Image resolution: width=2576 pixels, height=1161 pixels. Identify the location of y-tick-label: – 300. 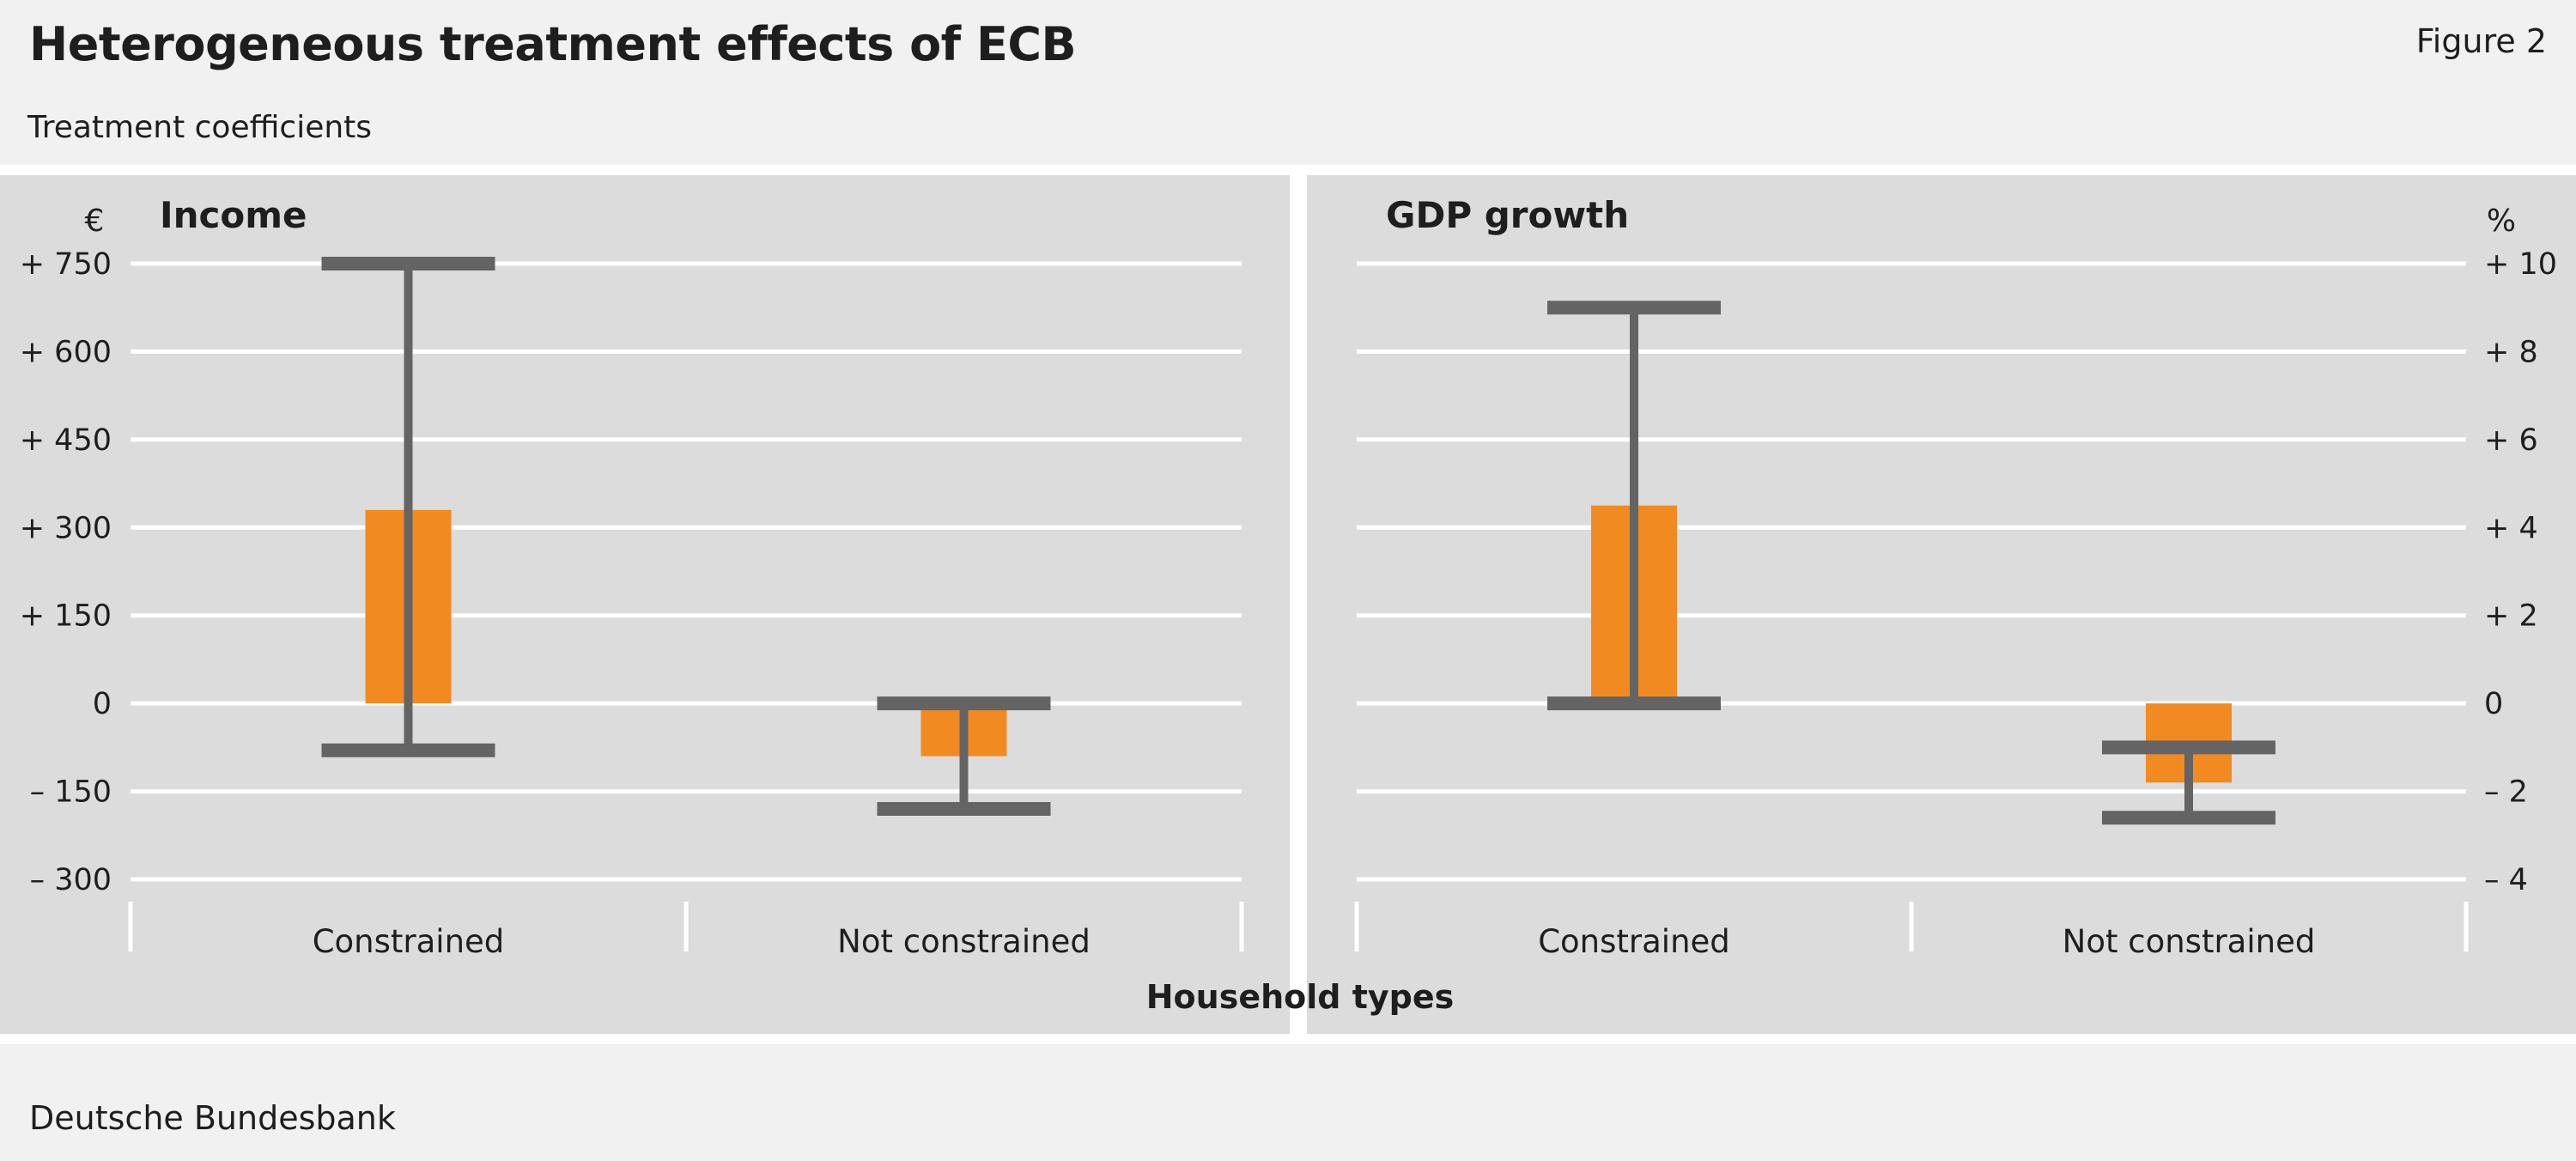
(71, 880).